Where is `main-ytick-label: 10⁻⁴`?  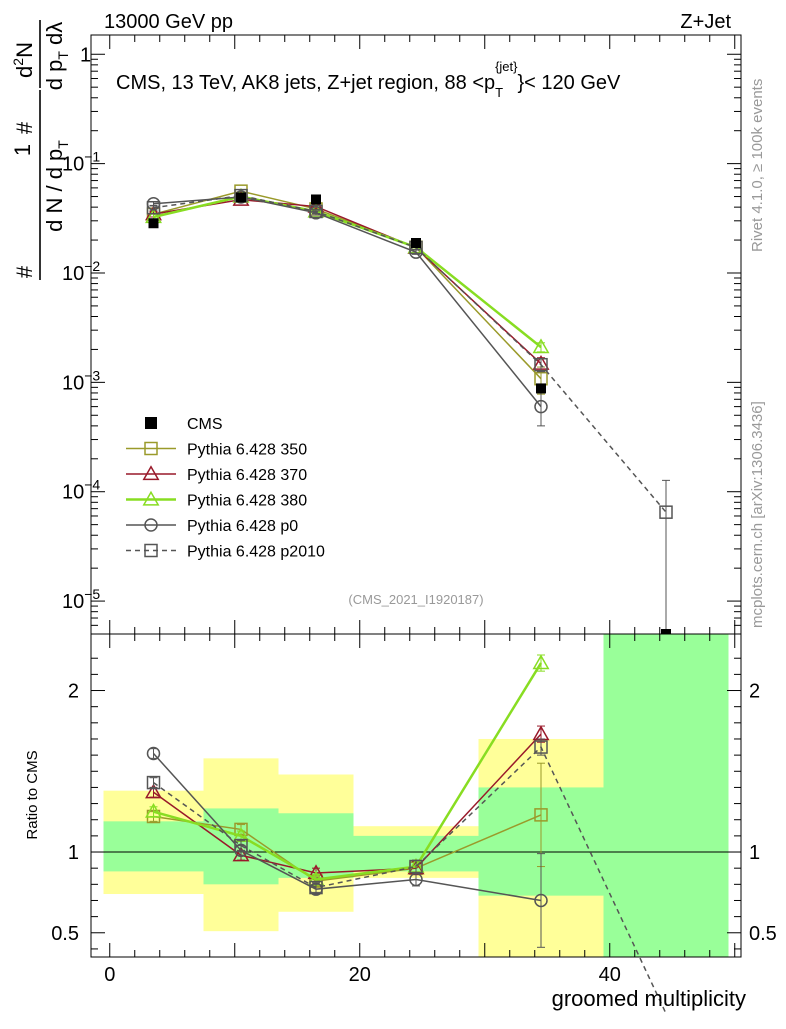 main-ytick-label: 10⁻⁴ is located at coordinates (81, 490).